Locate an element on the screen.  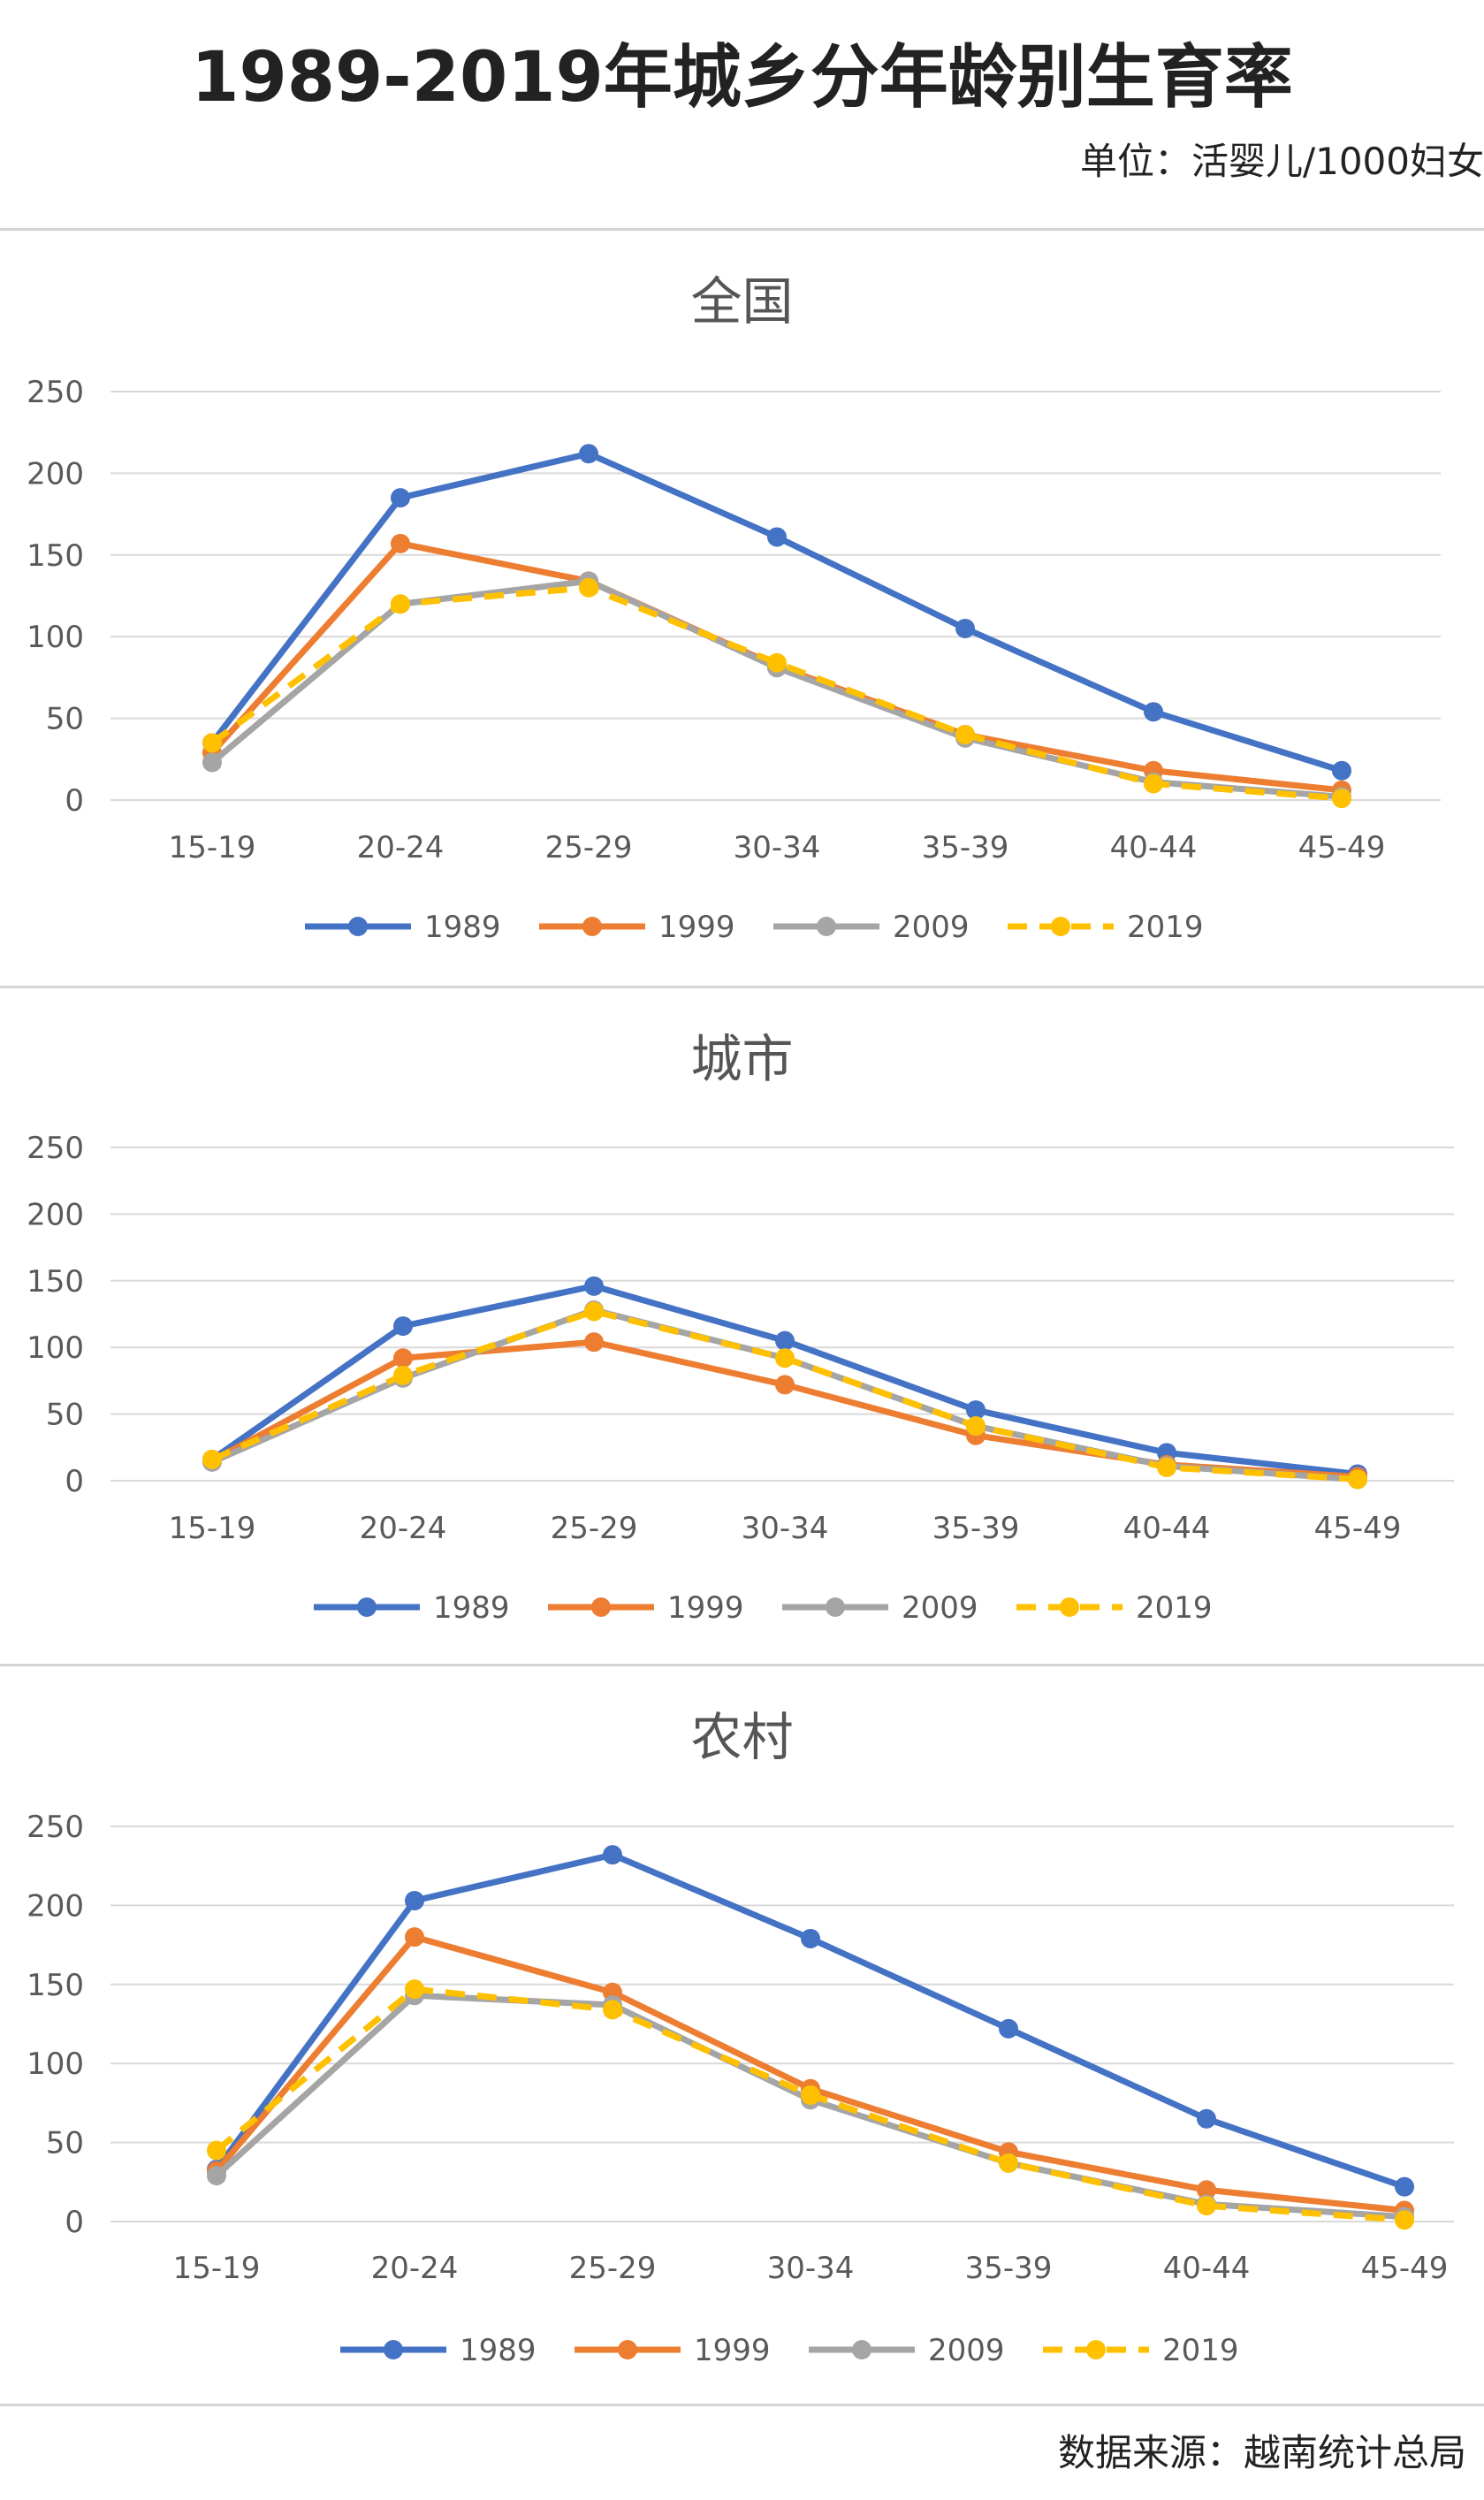
main-title: 1989-2019年城乡分年龄别生育率 is located at coordinates (742, 78).